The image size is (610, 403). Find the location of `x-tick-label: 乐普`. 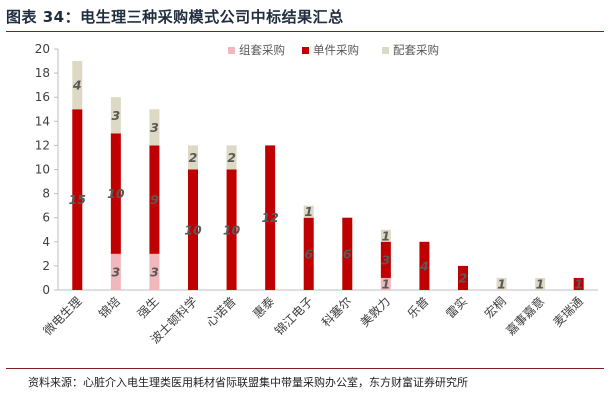

x-tick-label: 乐普 is located at coordinates (418, 307).